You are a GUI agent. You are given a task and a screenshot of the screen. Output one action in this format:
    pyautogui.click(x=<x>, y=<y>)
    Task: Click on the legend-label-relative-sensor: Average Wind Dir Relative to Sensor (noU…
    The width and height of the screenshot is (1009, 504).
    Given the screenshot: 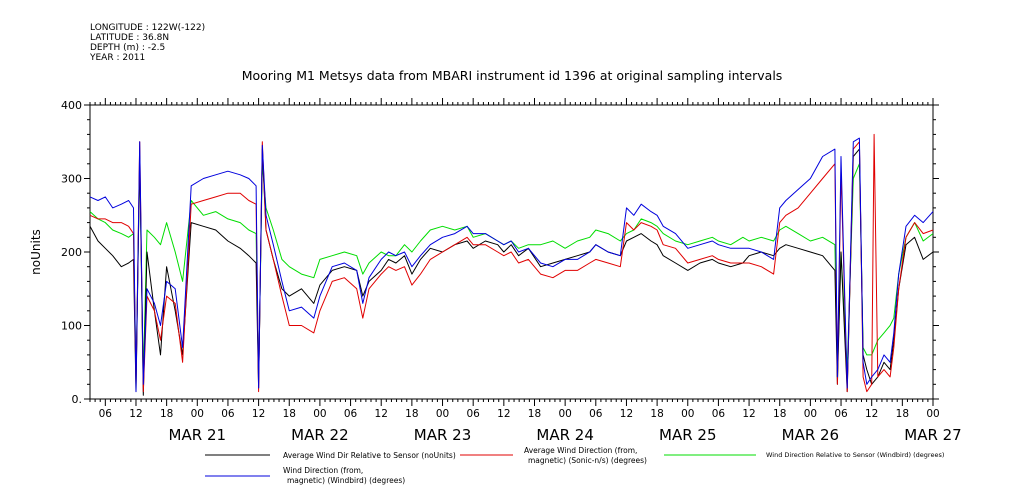 What is the action you would take?
    pyautogui.click(x=369, y=455)
    